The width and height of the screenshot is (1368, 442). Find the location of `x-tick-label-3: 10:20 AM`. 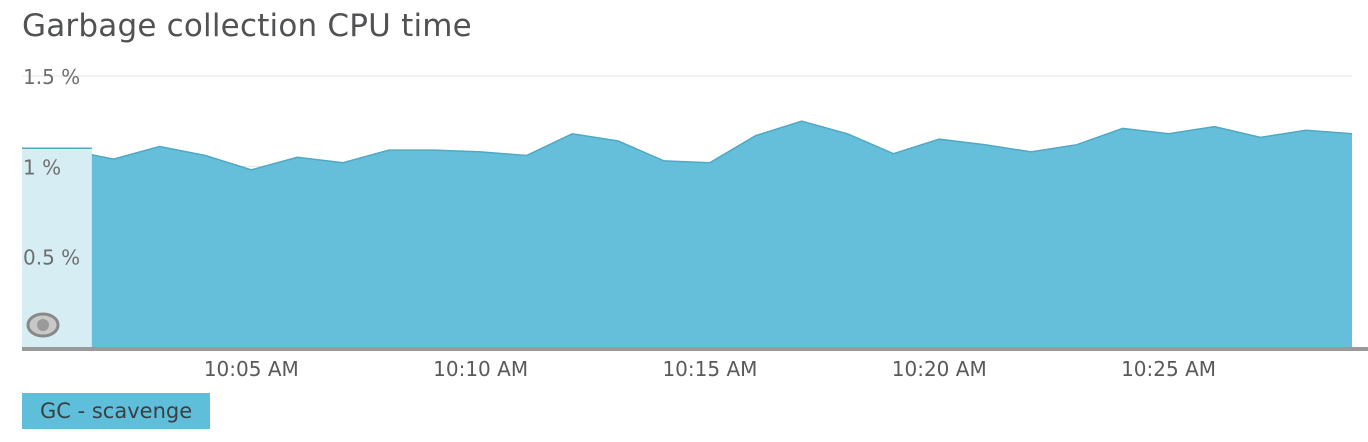

x-tick-label-3: 10:20 AM is located at coordinates (939, 369).